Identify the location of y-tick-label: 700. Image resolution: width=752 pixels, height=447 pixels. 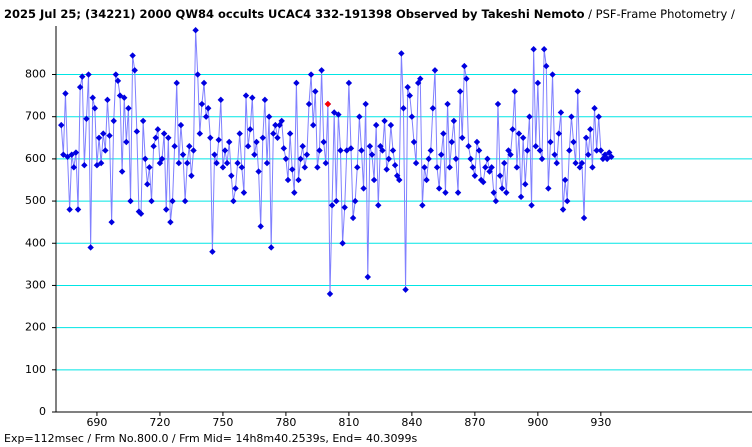
(35, 116).